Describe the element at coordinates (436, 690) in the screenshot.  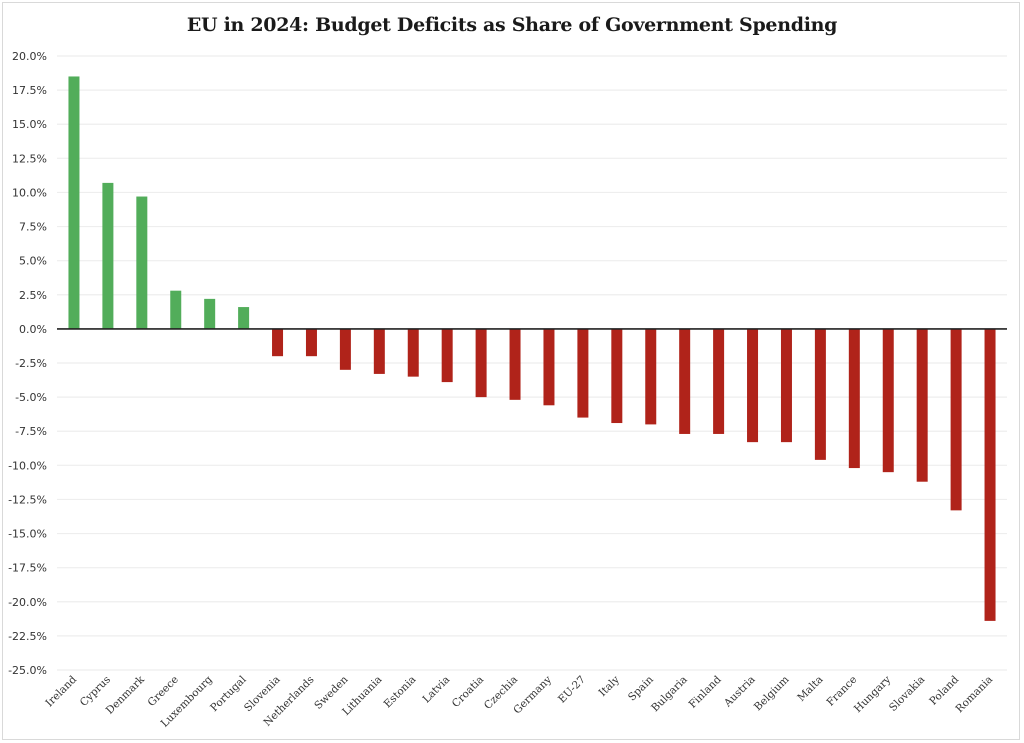
I see `x-tick-label: Latvia` at that location.